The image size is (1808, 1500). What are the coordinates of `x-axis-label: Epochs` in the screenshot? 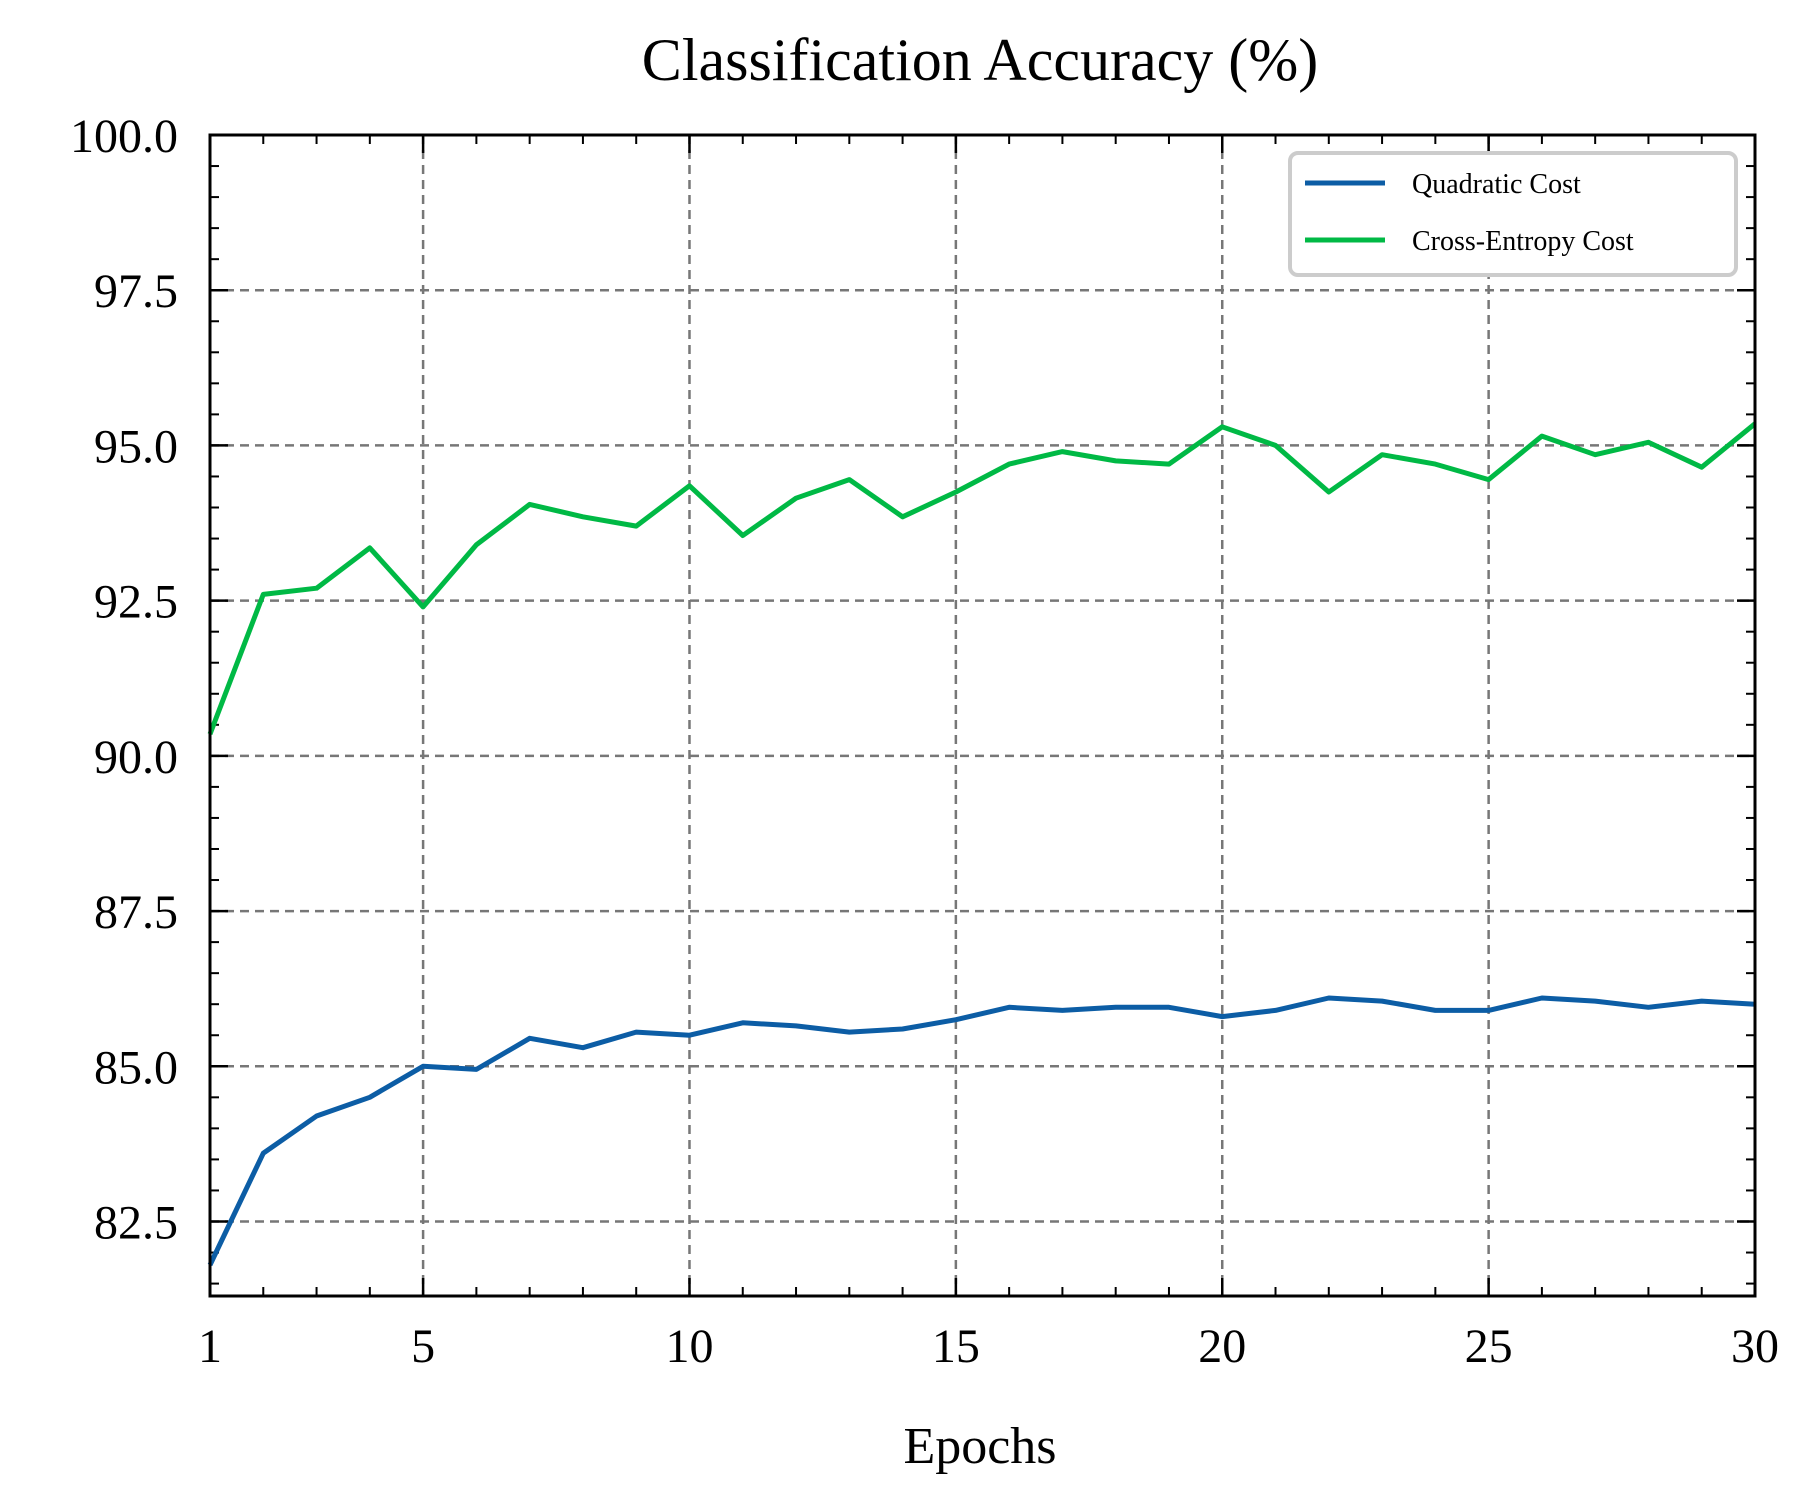 It's located at (979, 1446).